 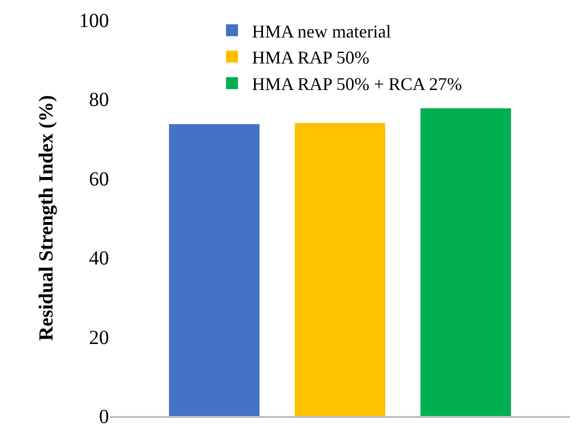 I want to click on legend-label: HMA new material, so click(x=321, y=31).